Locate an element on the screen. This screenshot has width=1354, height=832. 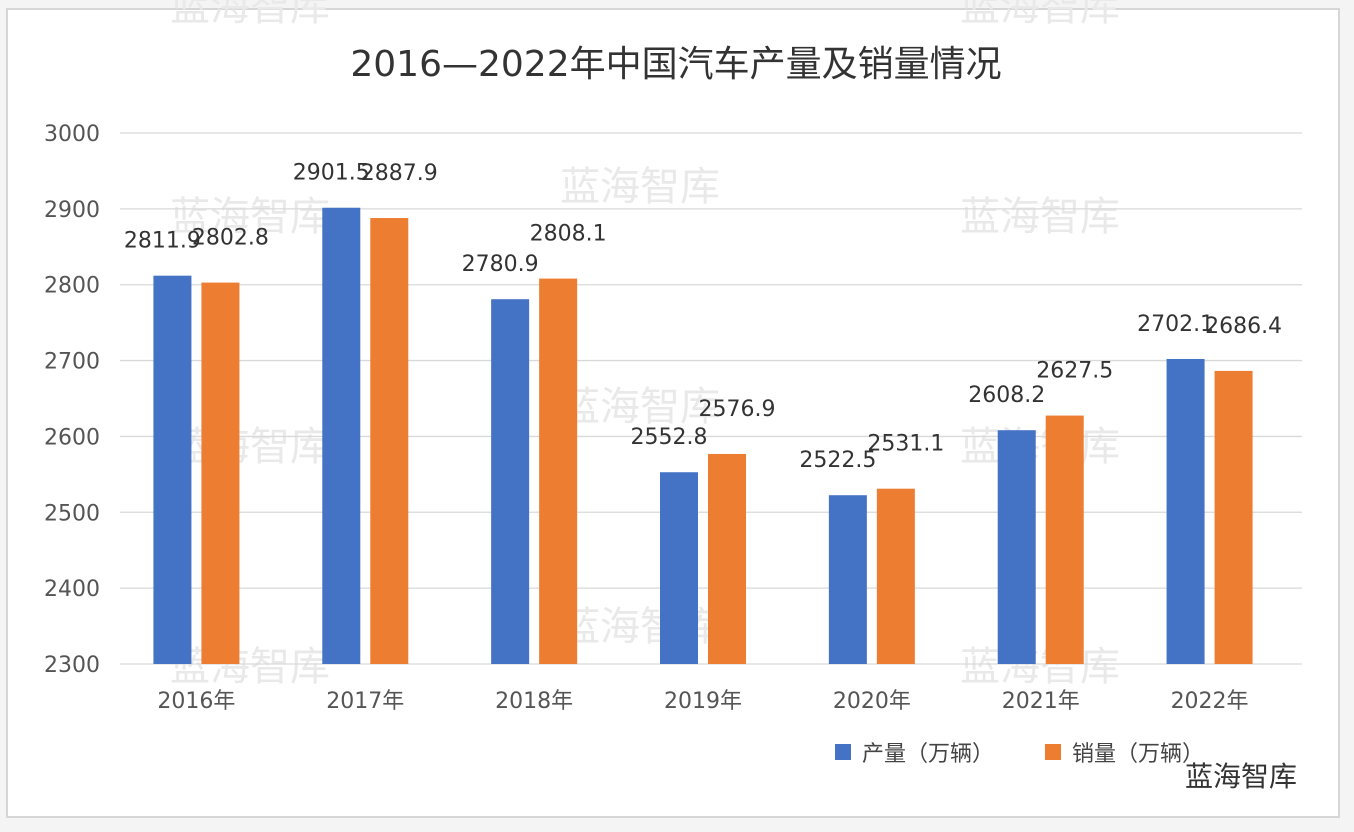
x-tick-label: 2016年 is located at coordinates (196, 701).